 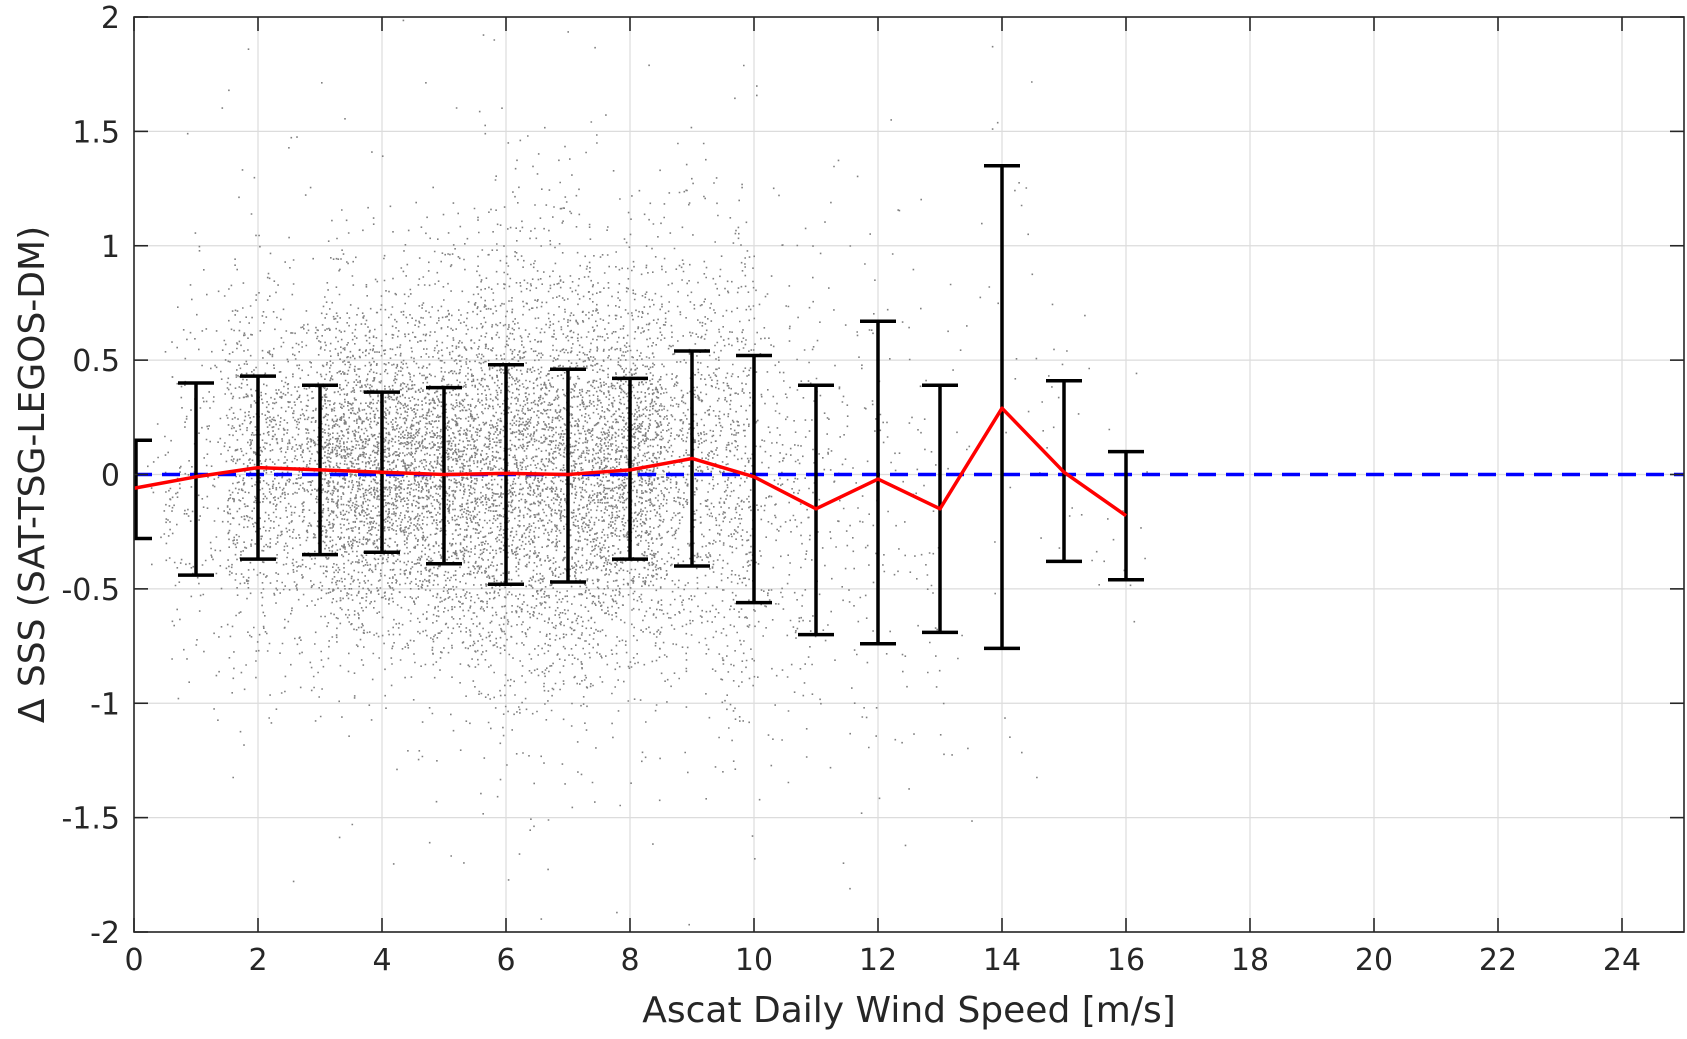 I want to click on x-tick-label: 24, so click(x=1622, y=960).